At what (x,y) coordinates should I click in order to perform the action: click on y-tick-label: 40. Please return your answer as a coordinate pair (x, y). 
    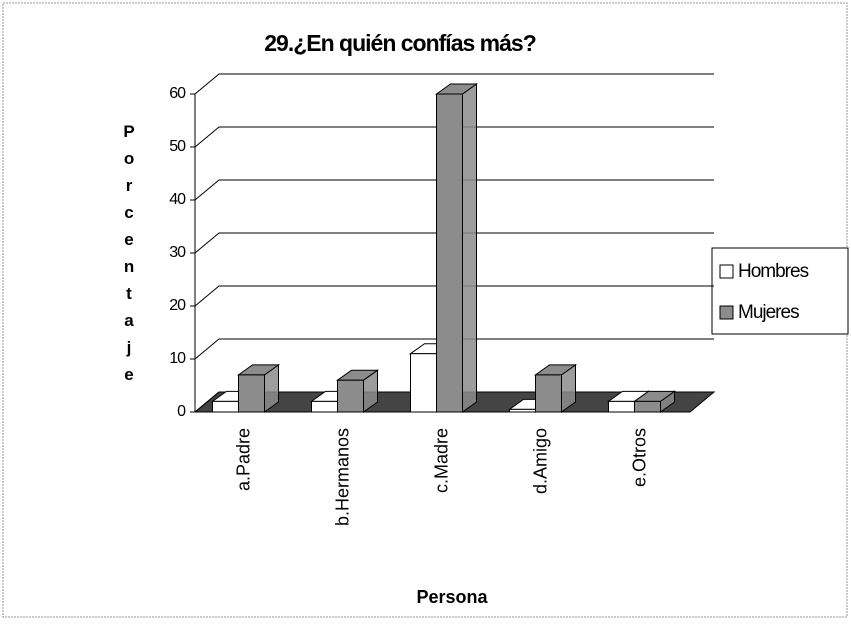
    Looking at the image, I should click on (177, 199).